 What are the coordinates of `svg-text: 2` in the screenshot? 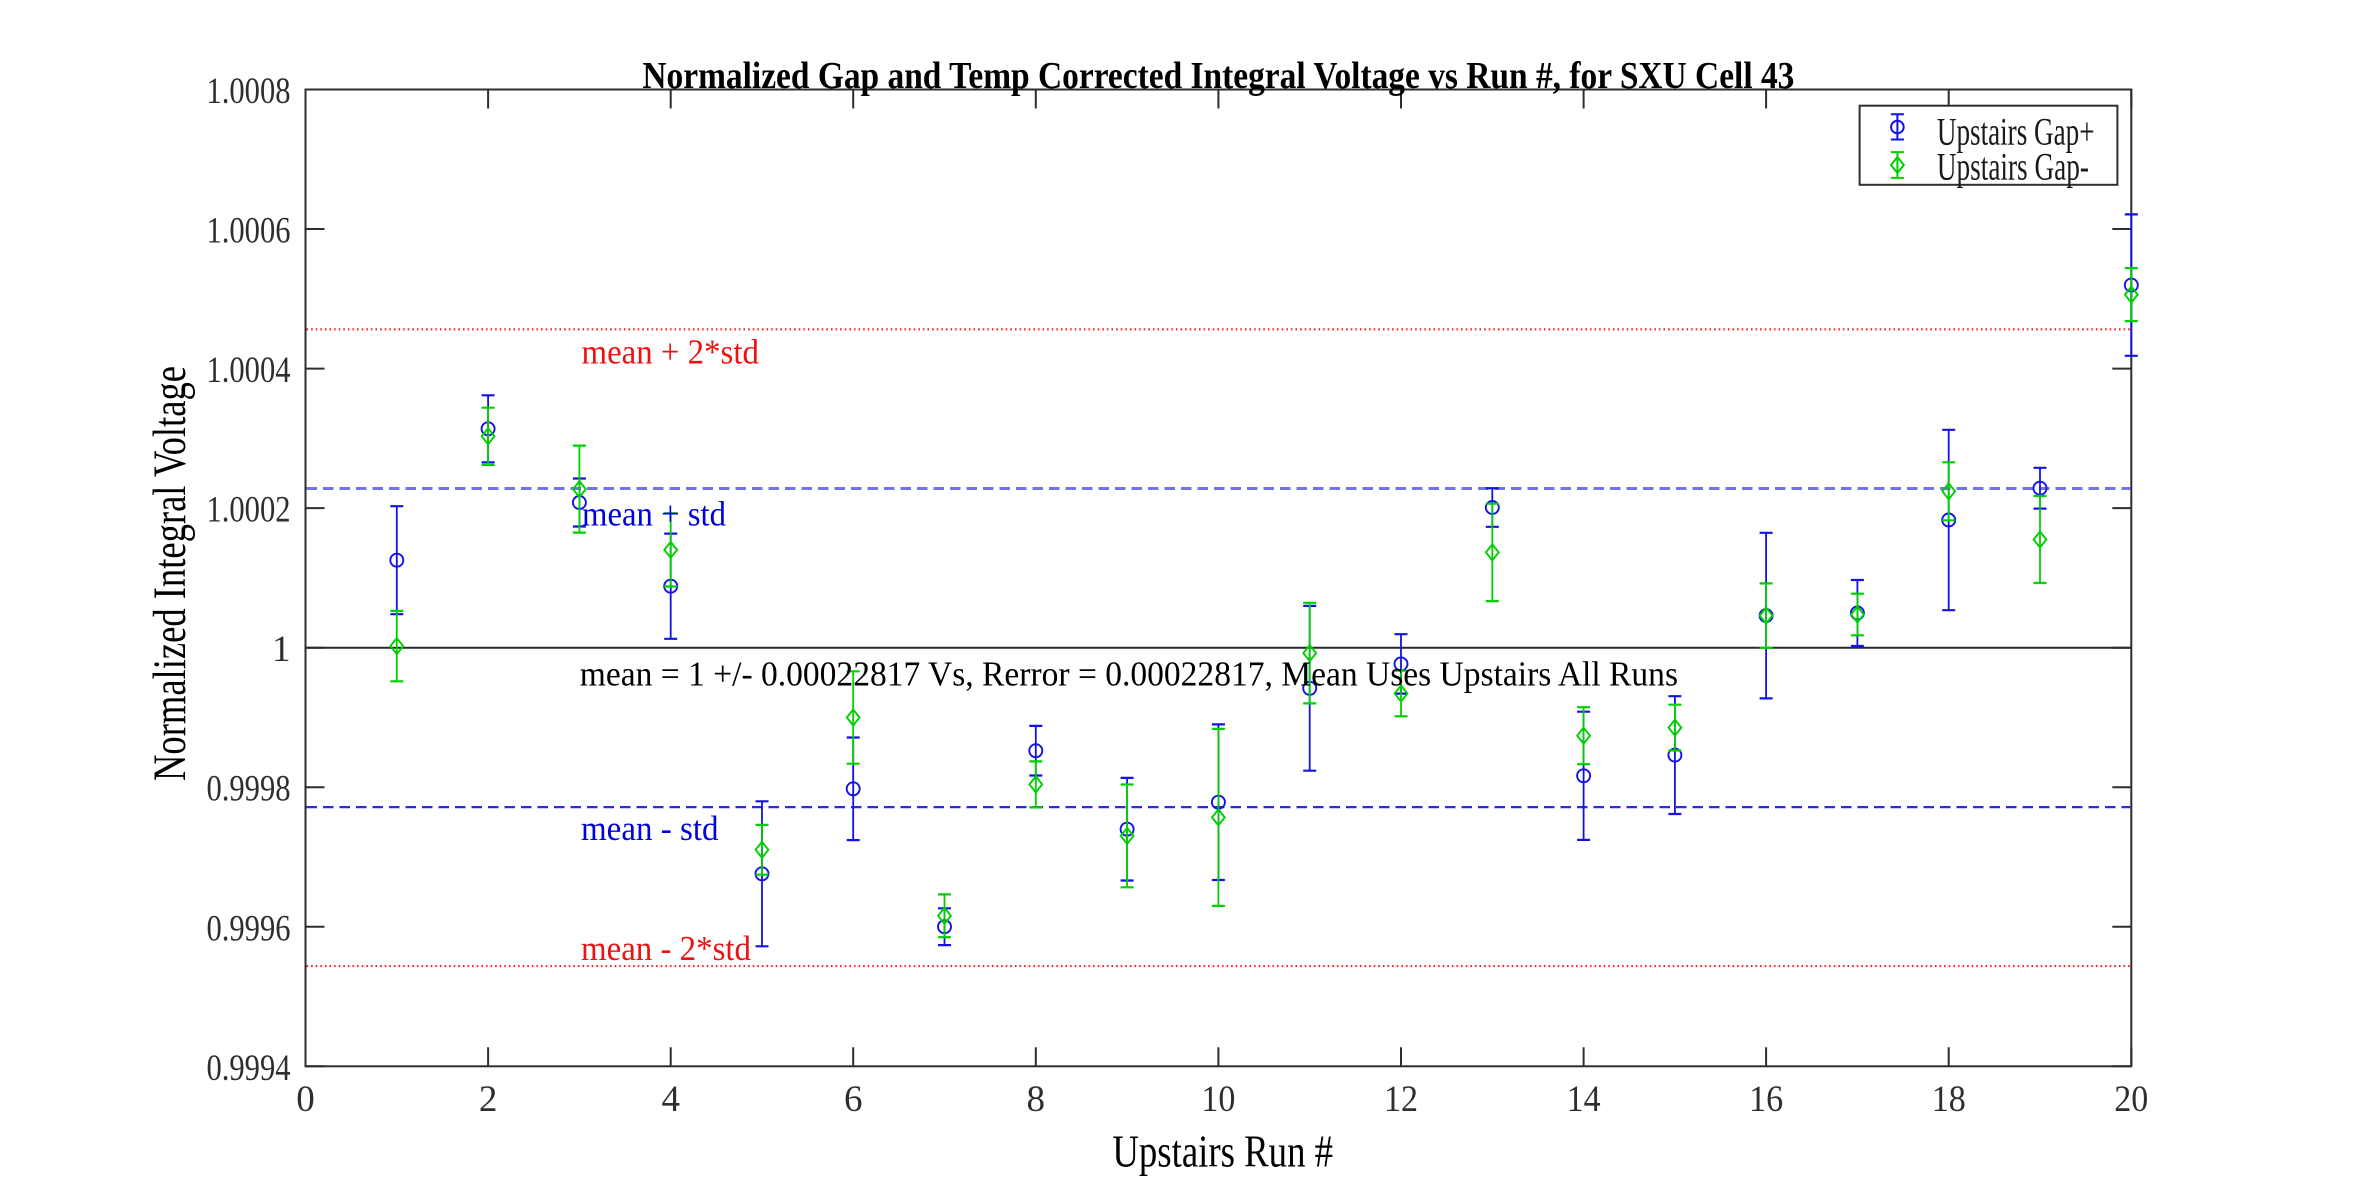 It's located at (488, 1099).